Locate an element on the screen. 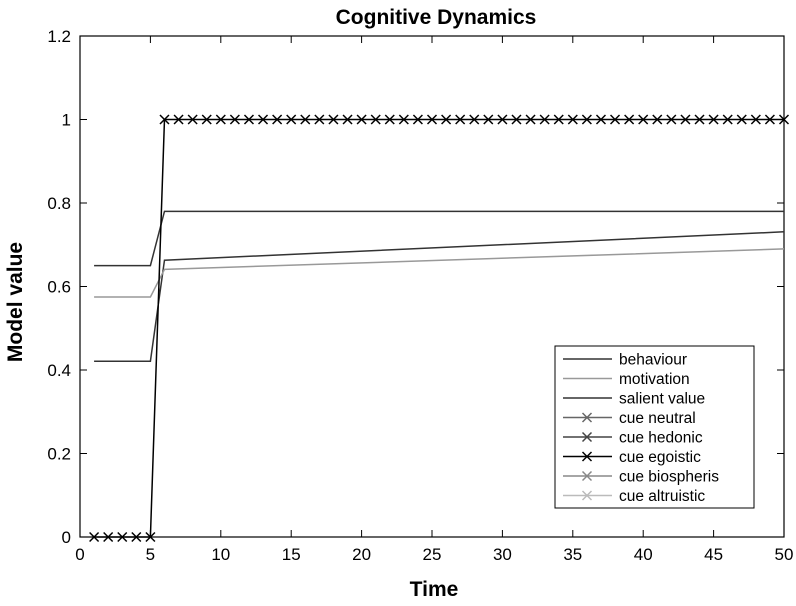 The height and width of the screenshot is (606, 796). legend-item: salient value is located at coordinates (634, 399).